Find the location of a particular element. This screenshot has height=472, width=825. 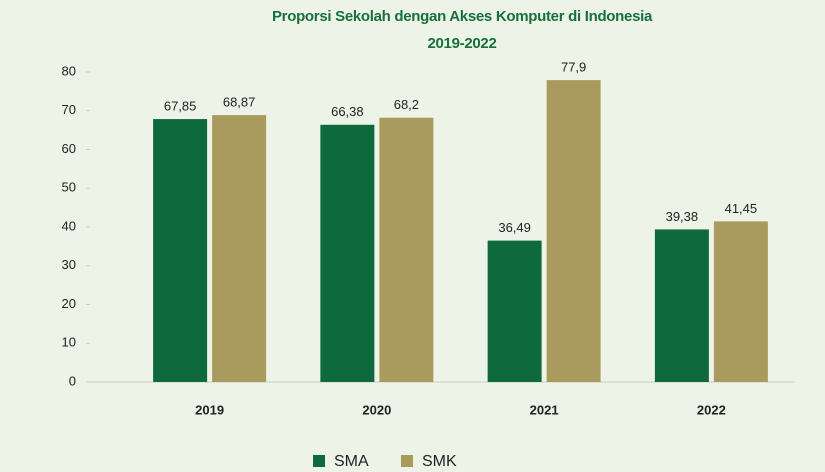

y-tick-label: 60 is located at coordinates (69, 148).